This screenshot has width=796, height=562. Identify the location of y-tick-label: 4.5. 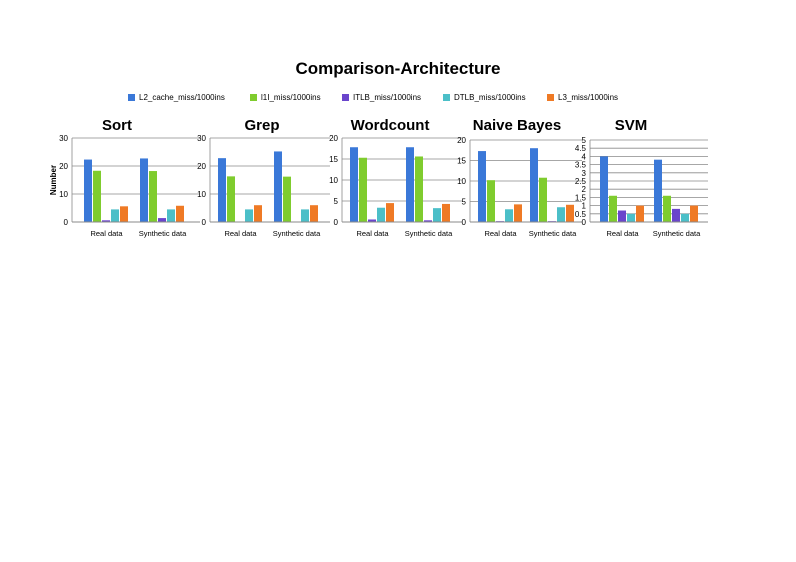
(581, 148).